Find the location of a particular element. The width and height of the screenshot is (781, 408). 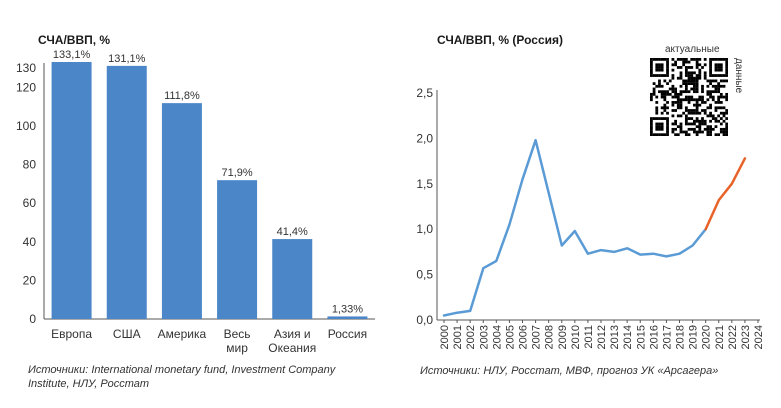

x-tick-label: 2004 is located at coordinates (497, 337).